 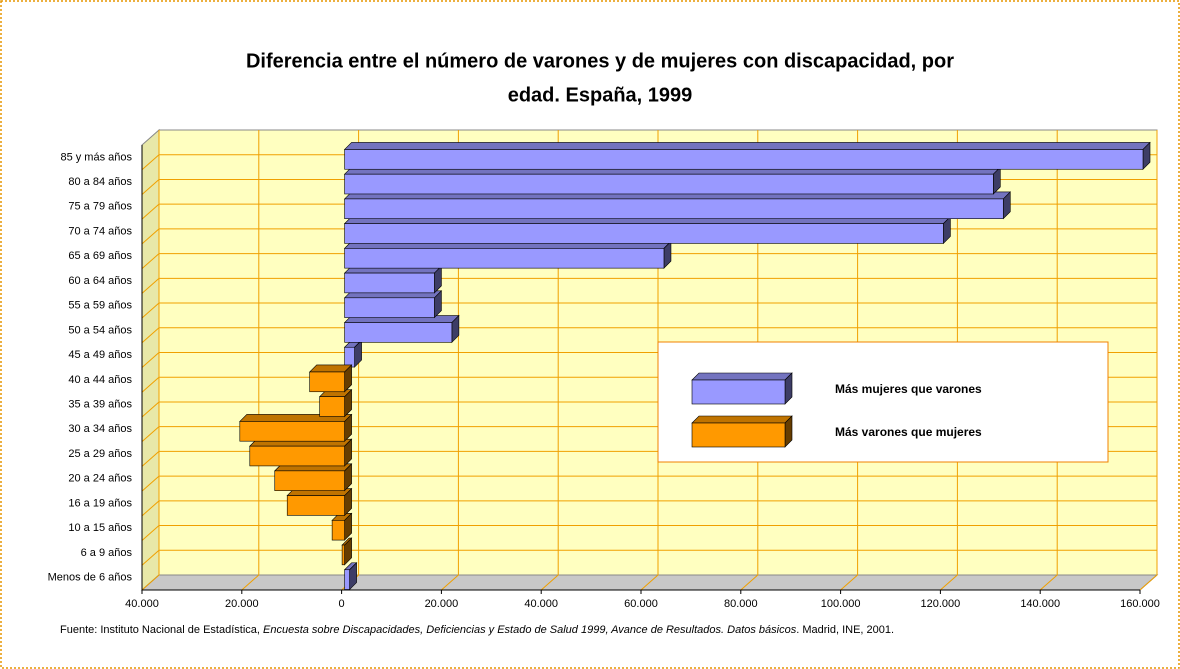 What do you see at coordinates (641, 604) in the screenshot?
I see `x-tick-label: 60.000` at bounding box center [641, 604].